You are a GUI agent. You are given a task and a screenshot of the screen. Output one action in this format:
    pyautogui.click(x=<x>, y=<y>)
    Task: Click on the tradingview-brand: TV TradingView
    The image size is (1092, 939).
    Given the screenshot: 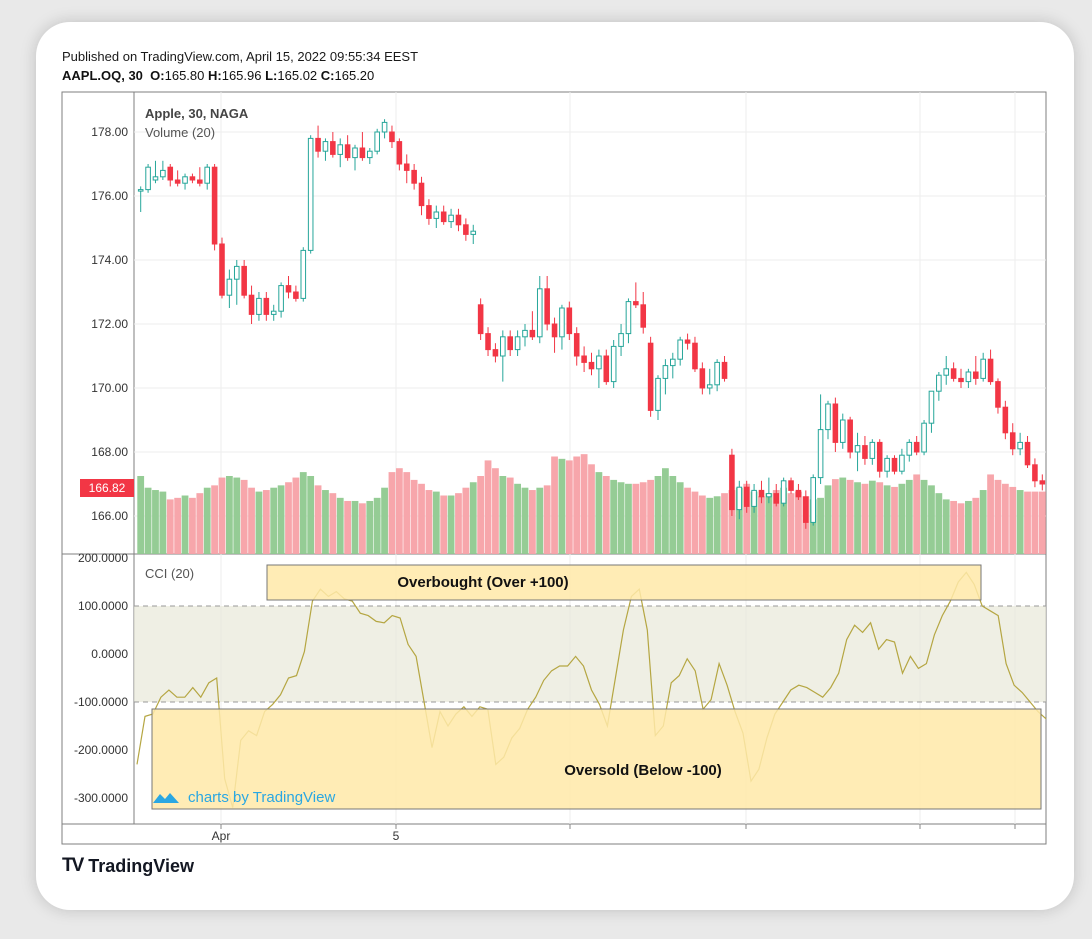 What is the action you would take?
    pyautogui.click(x=128, y=866)
    